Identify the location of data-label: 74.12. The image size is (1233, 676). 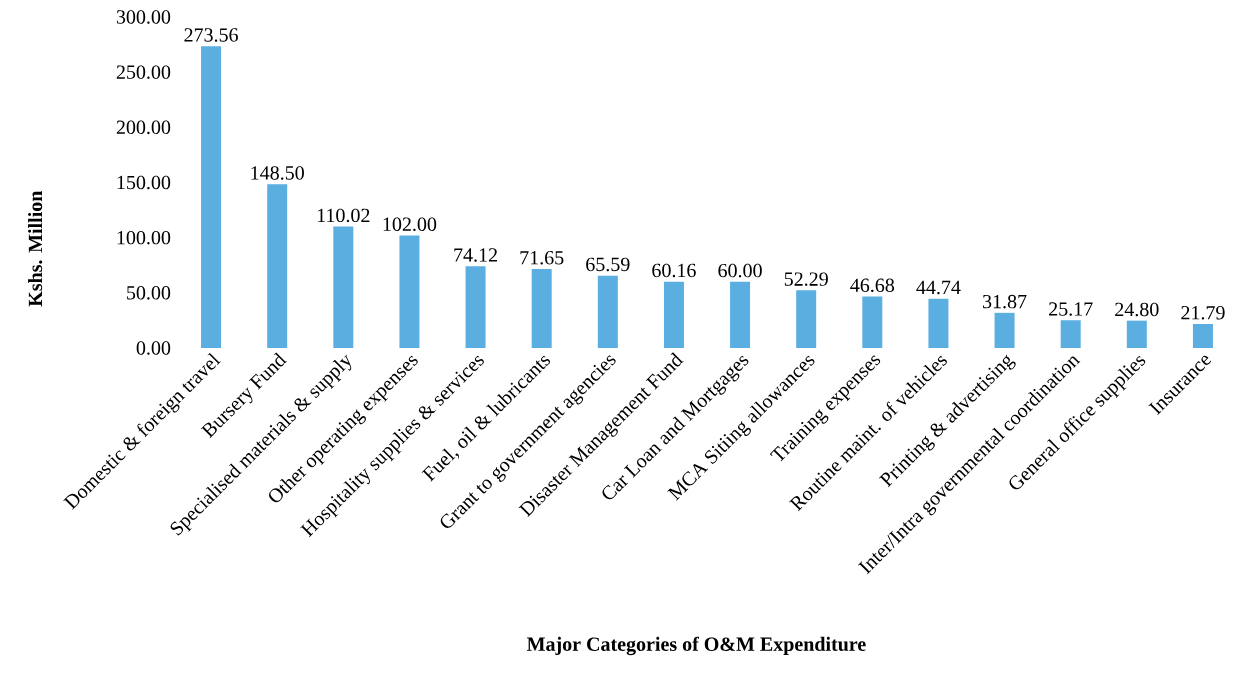
(475, 255).